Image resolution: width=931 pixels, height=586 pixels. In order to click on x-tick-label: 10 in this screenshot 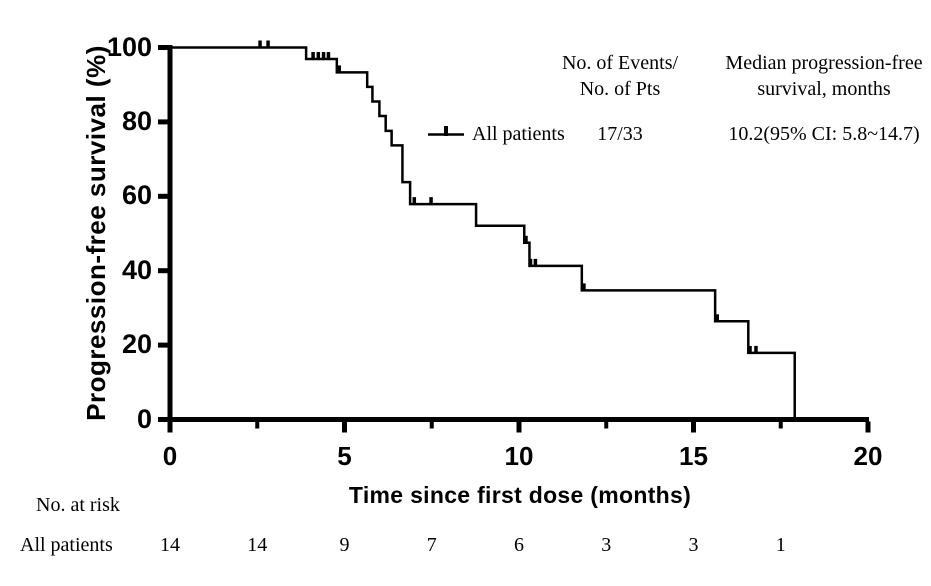, I will do `click(519, 455)`.